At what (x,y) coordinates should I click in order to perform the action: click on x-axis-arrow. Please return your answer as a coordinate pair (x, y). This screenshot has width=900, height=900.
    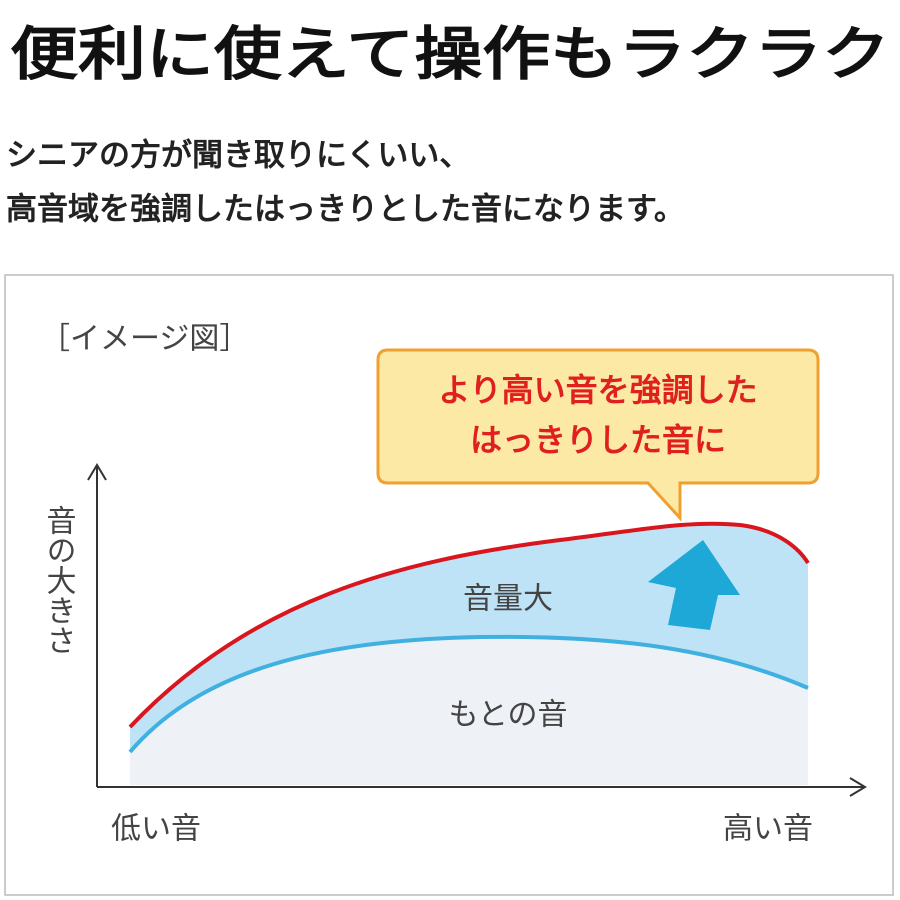
    Looking at the image, I should click on (858, 787).